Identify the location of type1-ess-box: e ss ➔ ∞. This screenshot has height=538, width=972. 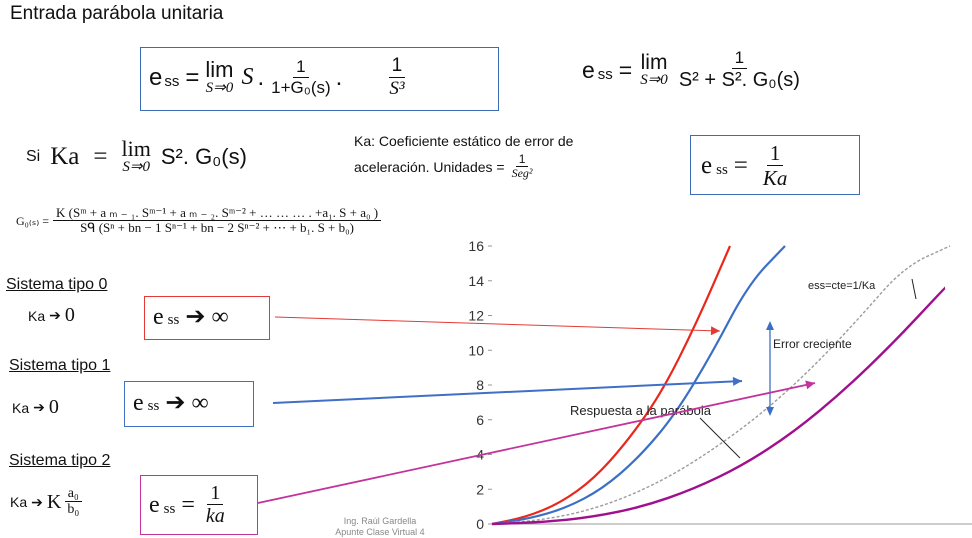
(189, 404).